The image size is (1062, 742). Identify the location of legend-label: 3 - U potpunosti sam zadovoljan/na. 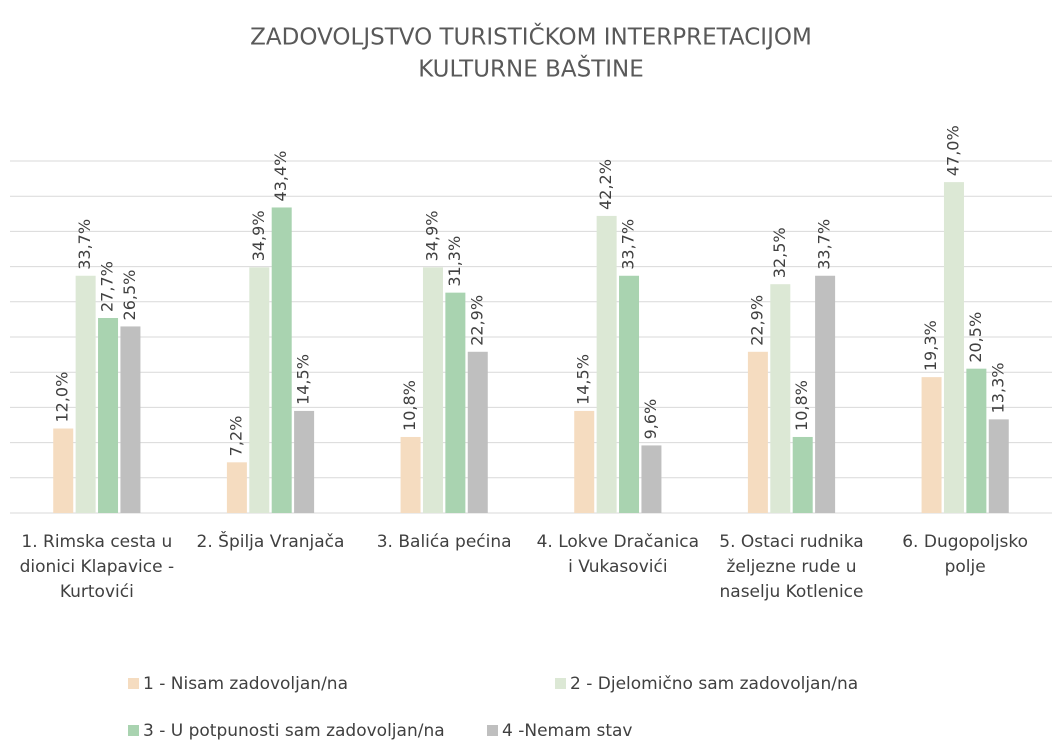
(294, 731).